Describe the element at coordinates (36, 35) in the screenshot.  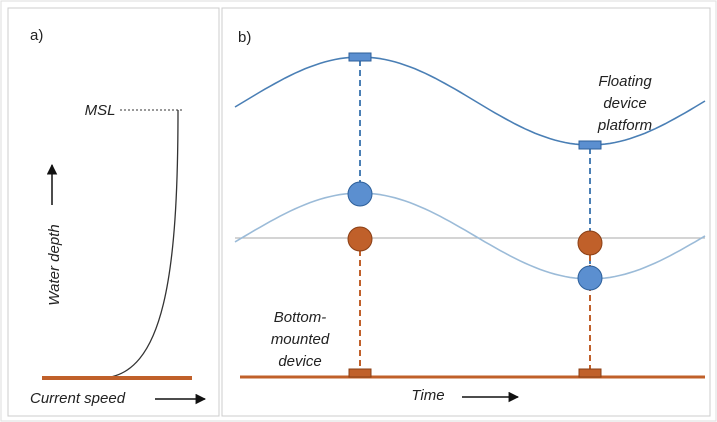
I see `panel-label: a)` at that location.